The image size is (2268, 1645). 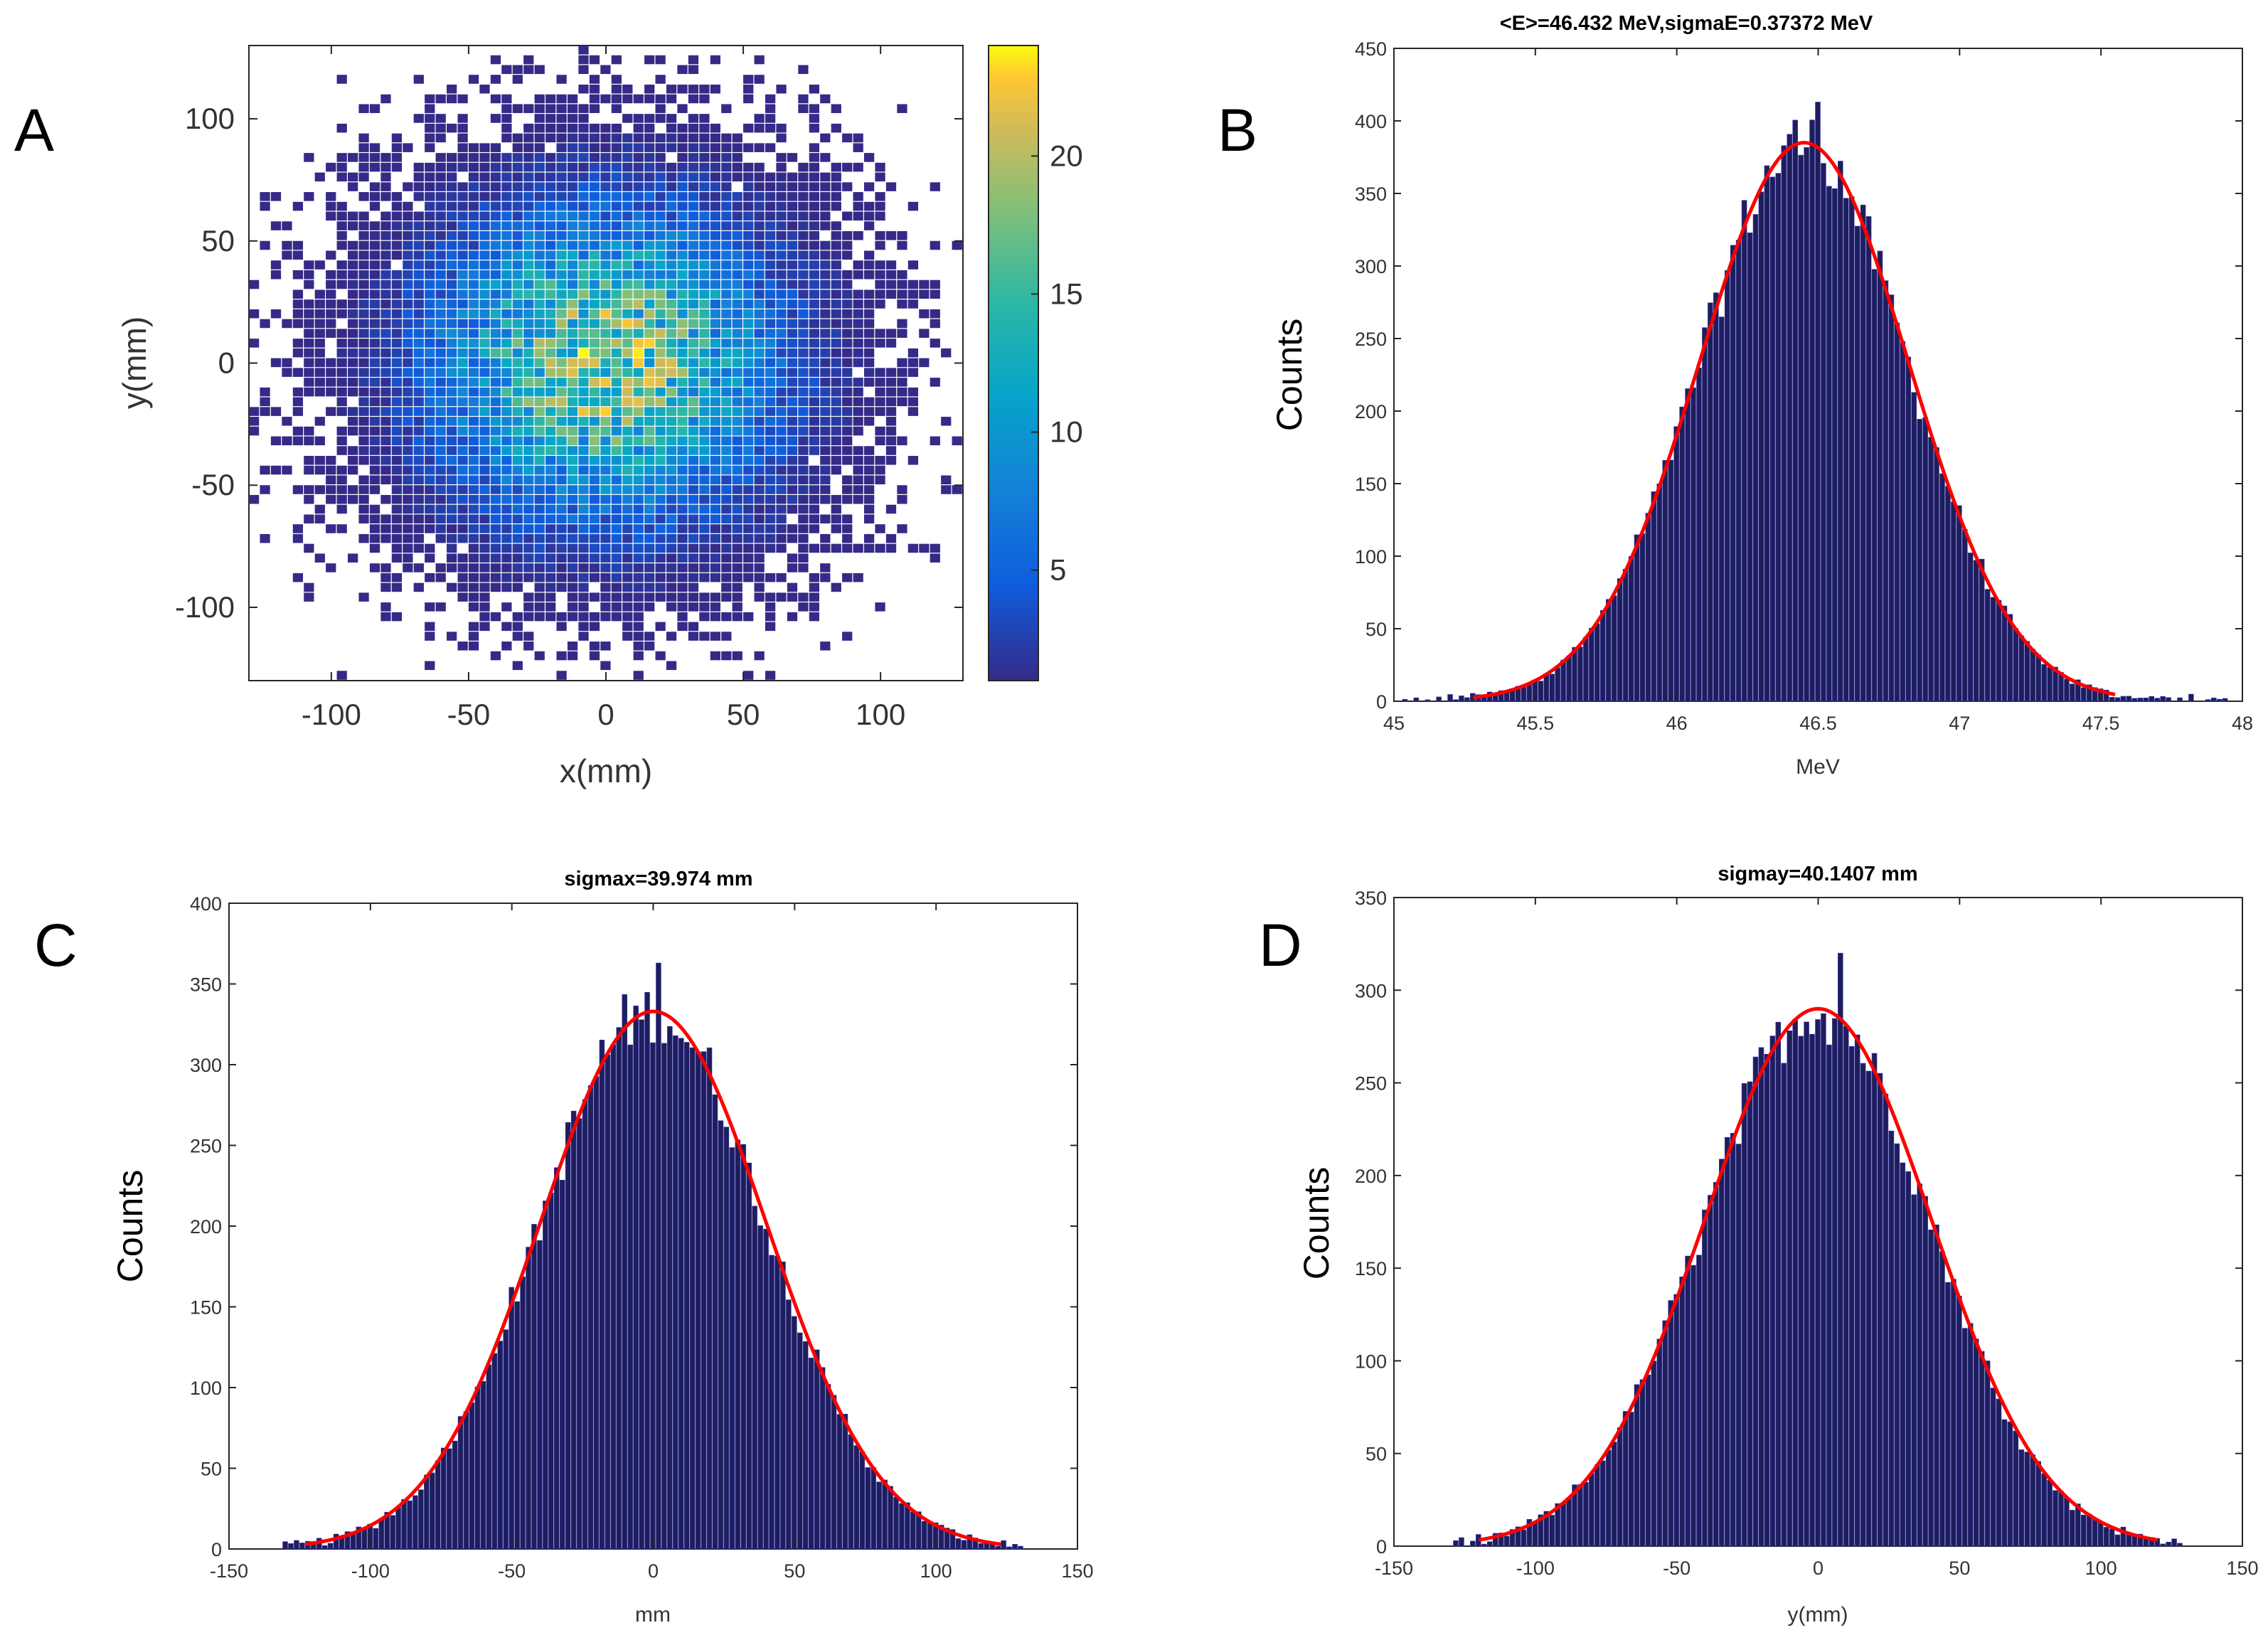 I want to click on y-tick-label: 150, so click(x=1371, y=484).